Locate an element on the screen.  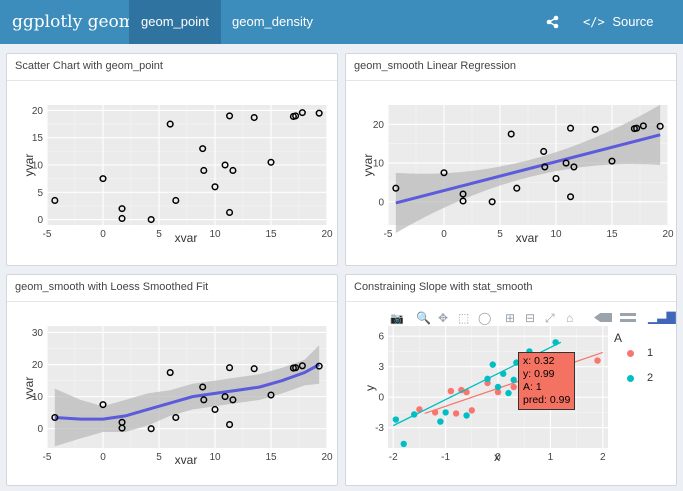
spike-lines-icon is located at coordinates (603, 317).